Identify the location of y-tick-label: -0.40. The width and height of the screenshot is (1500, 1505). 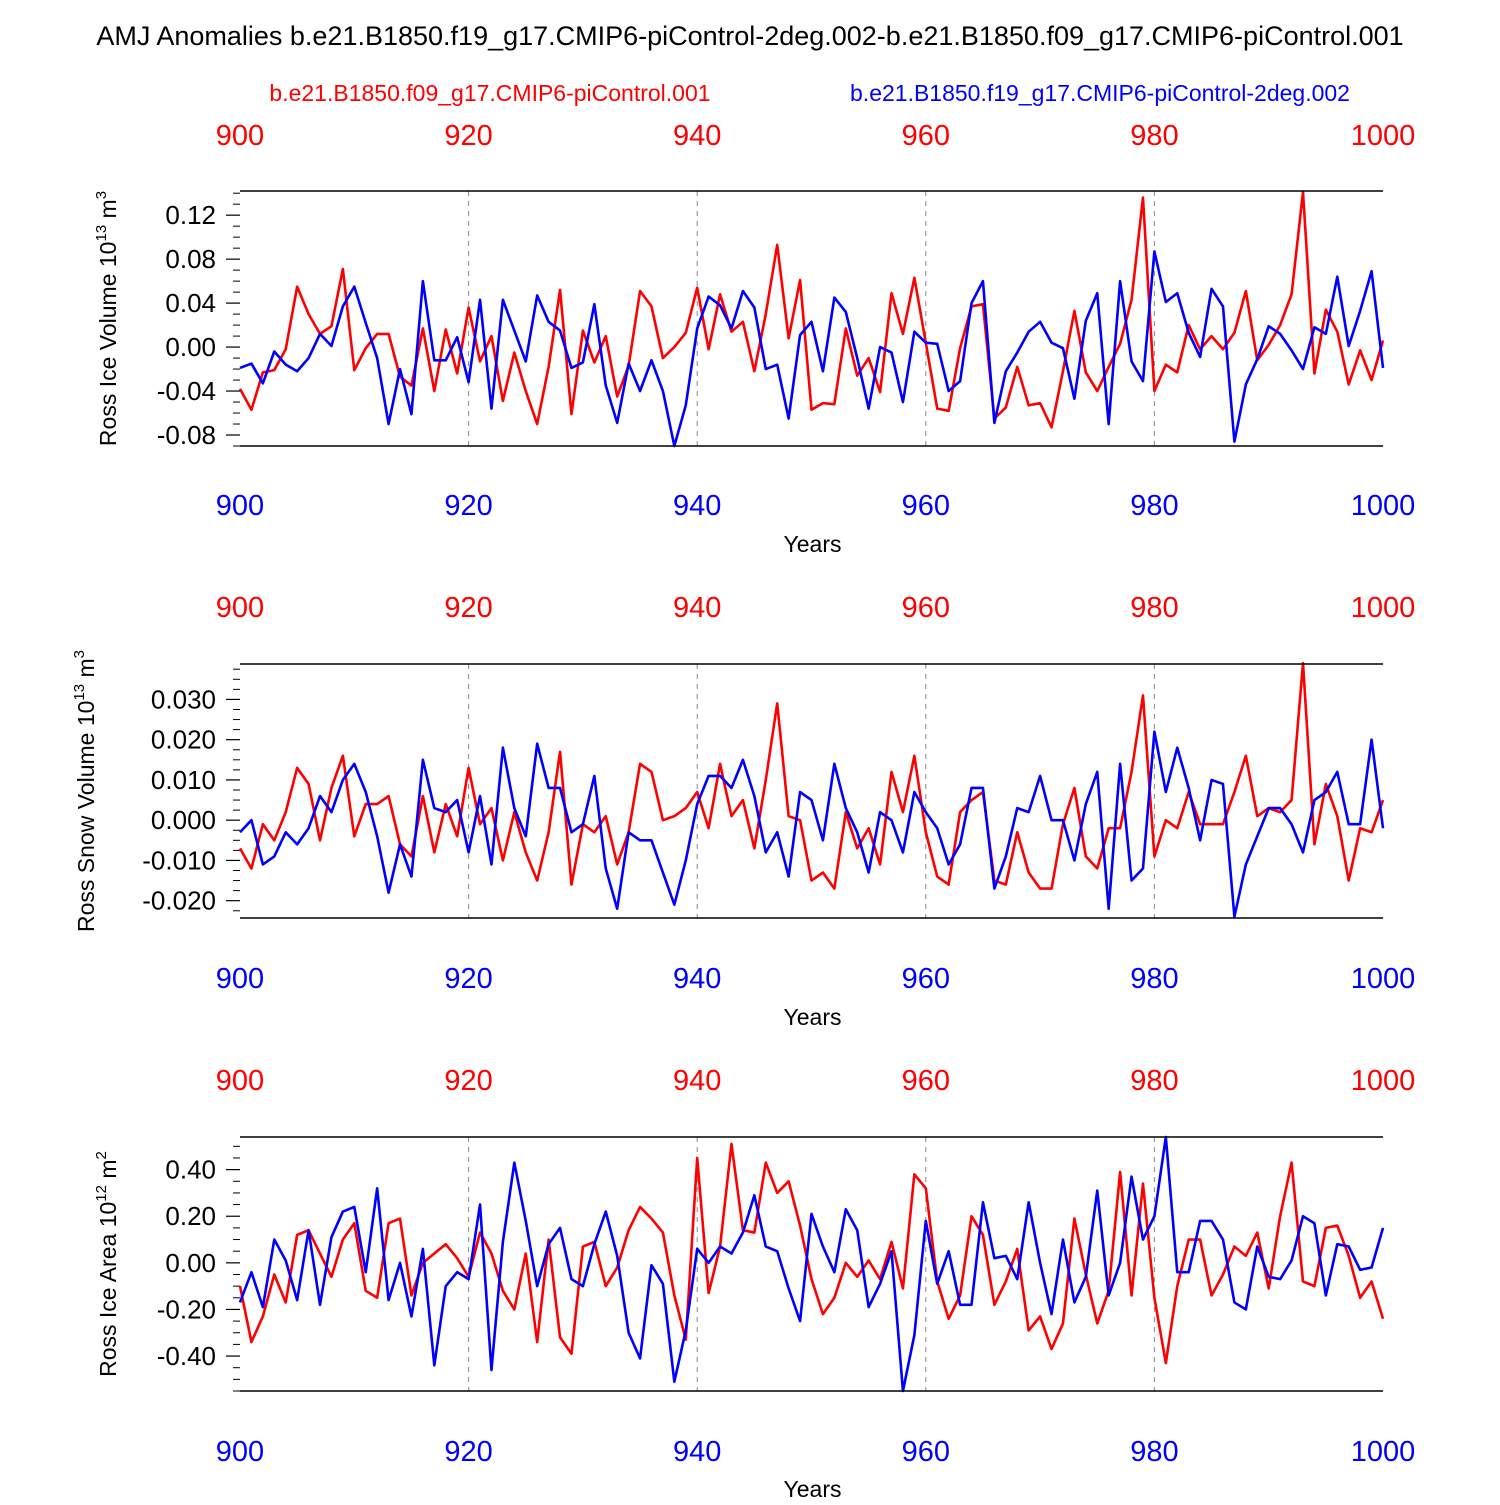
(186, 1356).